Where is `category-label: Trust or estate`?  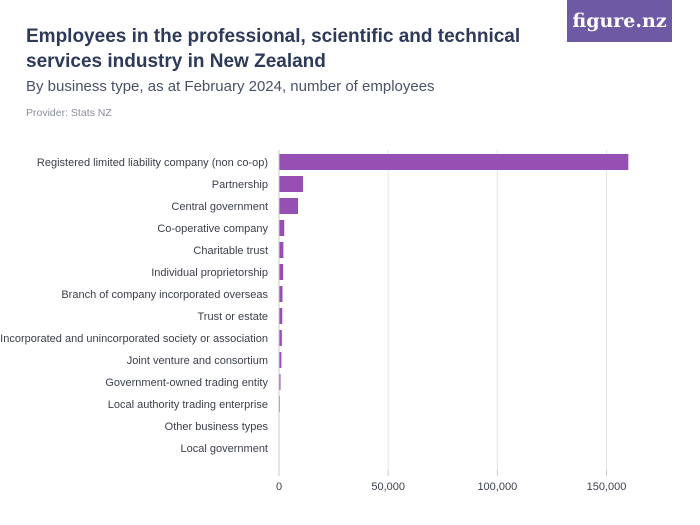
category-label: Trust or estate is located at coordinates (232, 317).